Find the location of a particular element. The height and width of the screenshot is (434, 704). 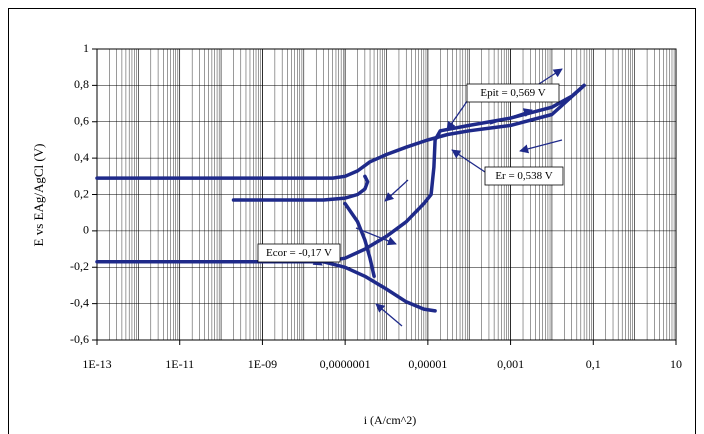

annotation: Er = 0,538 V is located at coordinates (523, 176).